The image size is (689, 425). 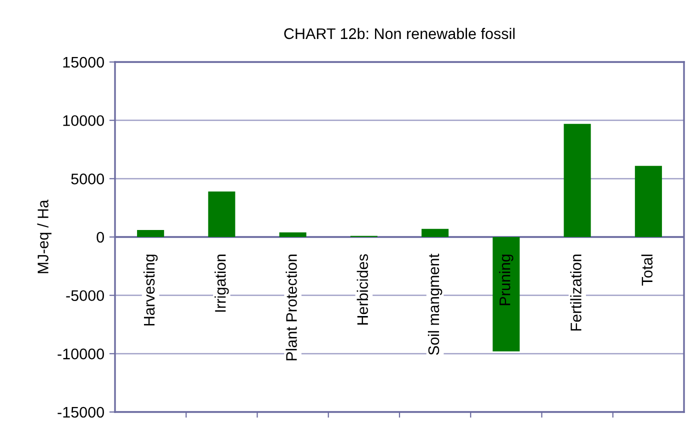 What do you see at coordinates (87, 179) in the screenshot?
I see `y-tick-label: 5000` at bounding box center [87, 179].